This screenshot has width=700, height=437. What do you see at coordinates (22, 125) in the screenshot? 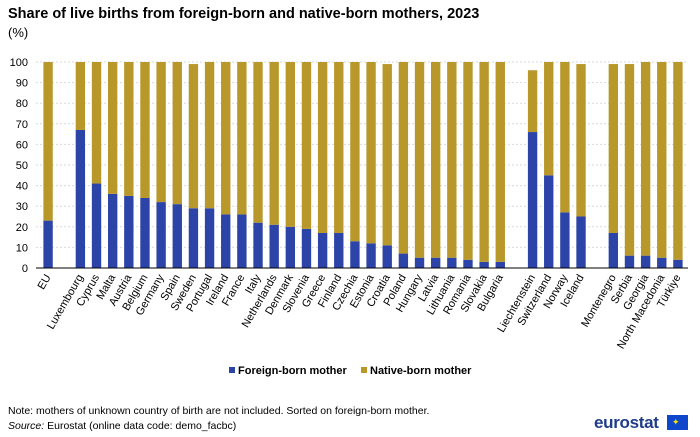
I see `y-tick-label: 70` at bounding box center [22, 125].